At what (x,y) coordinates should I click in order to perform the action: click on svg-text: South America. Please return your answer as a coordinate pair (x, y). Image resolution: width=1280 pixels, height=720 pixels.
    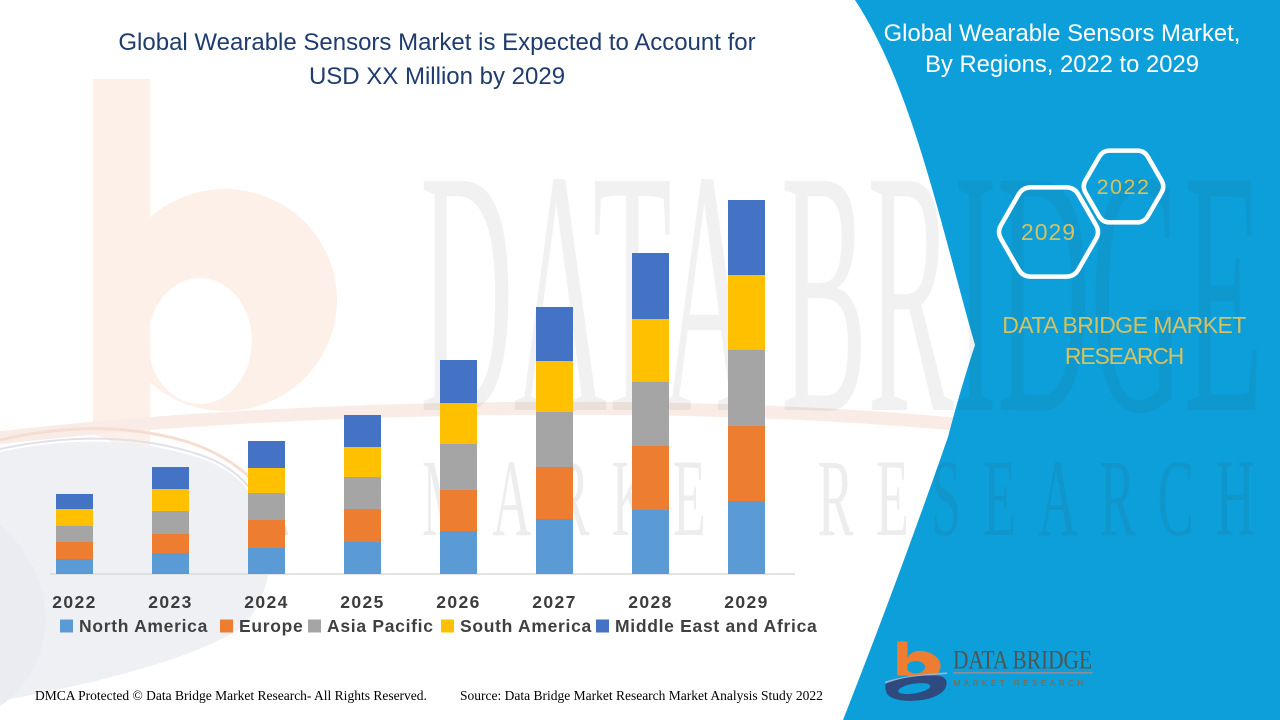
    Looking at the image, I should click on (526, 626).